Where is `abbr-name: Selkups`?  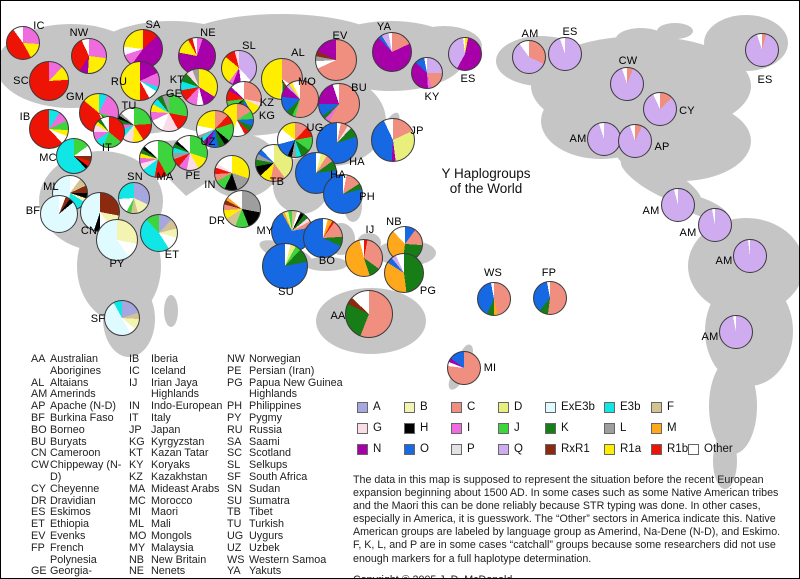 abbr-name: Selkups is located at coordinates (268, 465).